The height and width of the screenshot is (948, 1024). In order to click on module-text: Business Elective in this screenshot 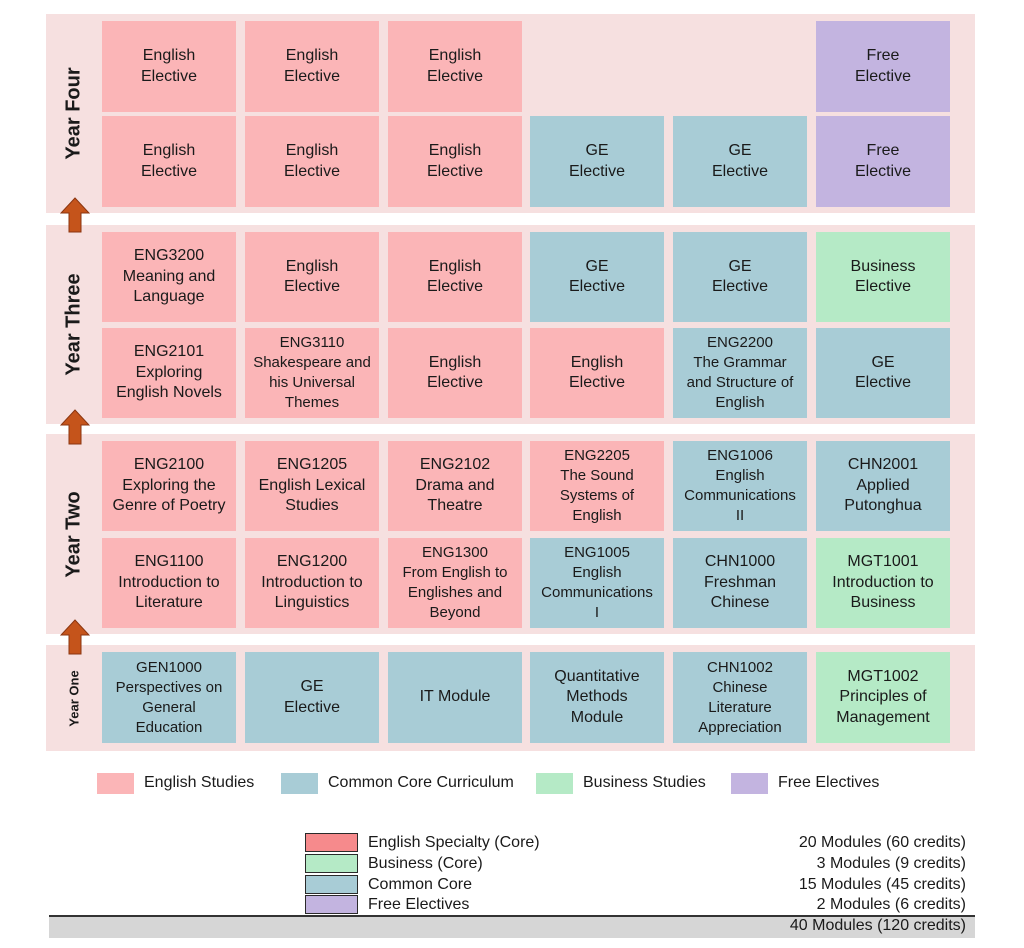, I will do `click(883, 276)`.